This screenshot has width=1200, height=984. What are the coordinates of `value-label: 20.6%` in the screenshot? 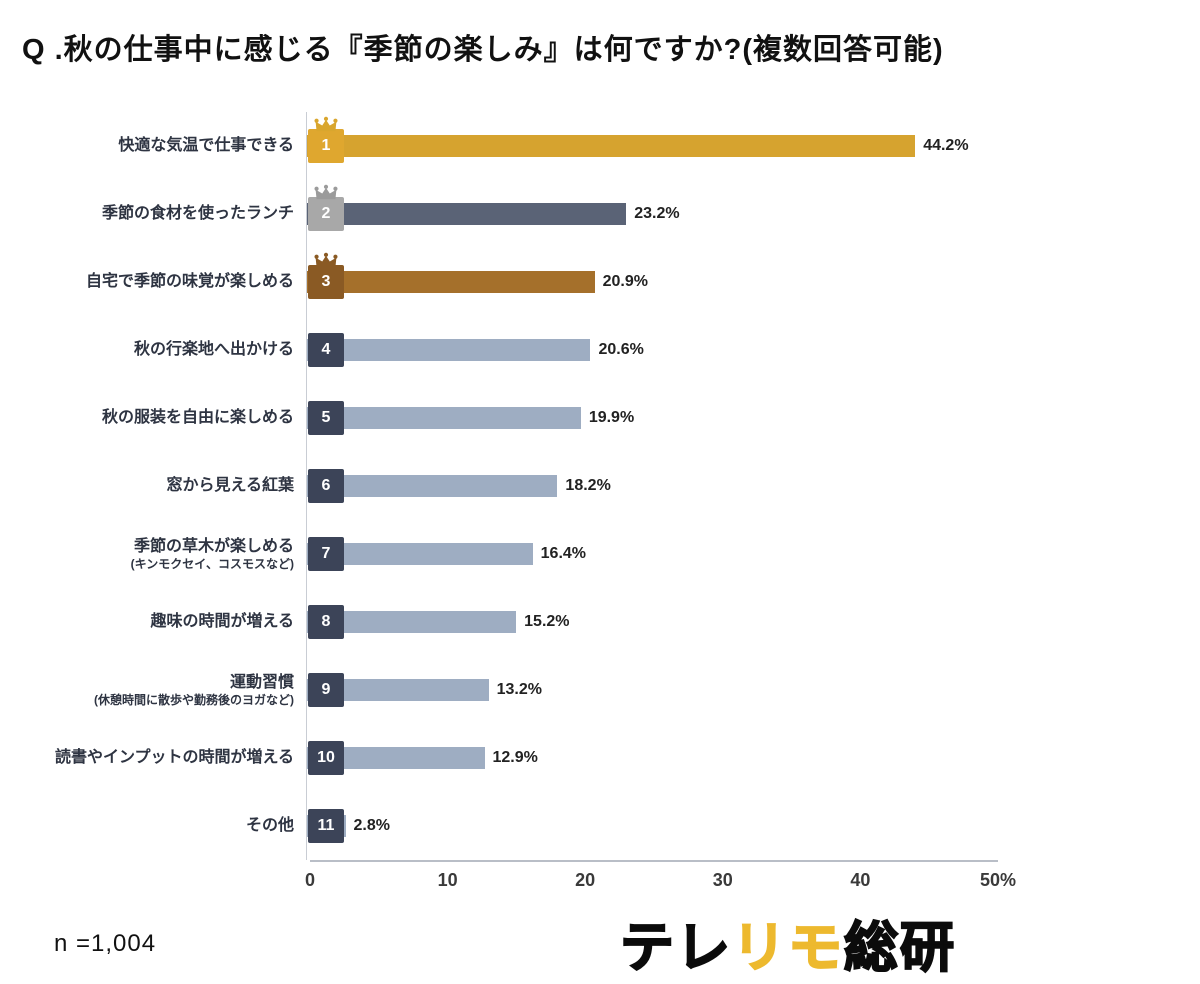 It's located at (621, 349).